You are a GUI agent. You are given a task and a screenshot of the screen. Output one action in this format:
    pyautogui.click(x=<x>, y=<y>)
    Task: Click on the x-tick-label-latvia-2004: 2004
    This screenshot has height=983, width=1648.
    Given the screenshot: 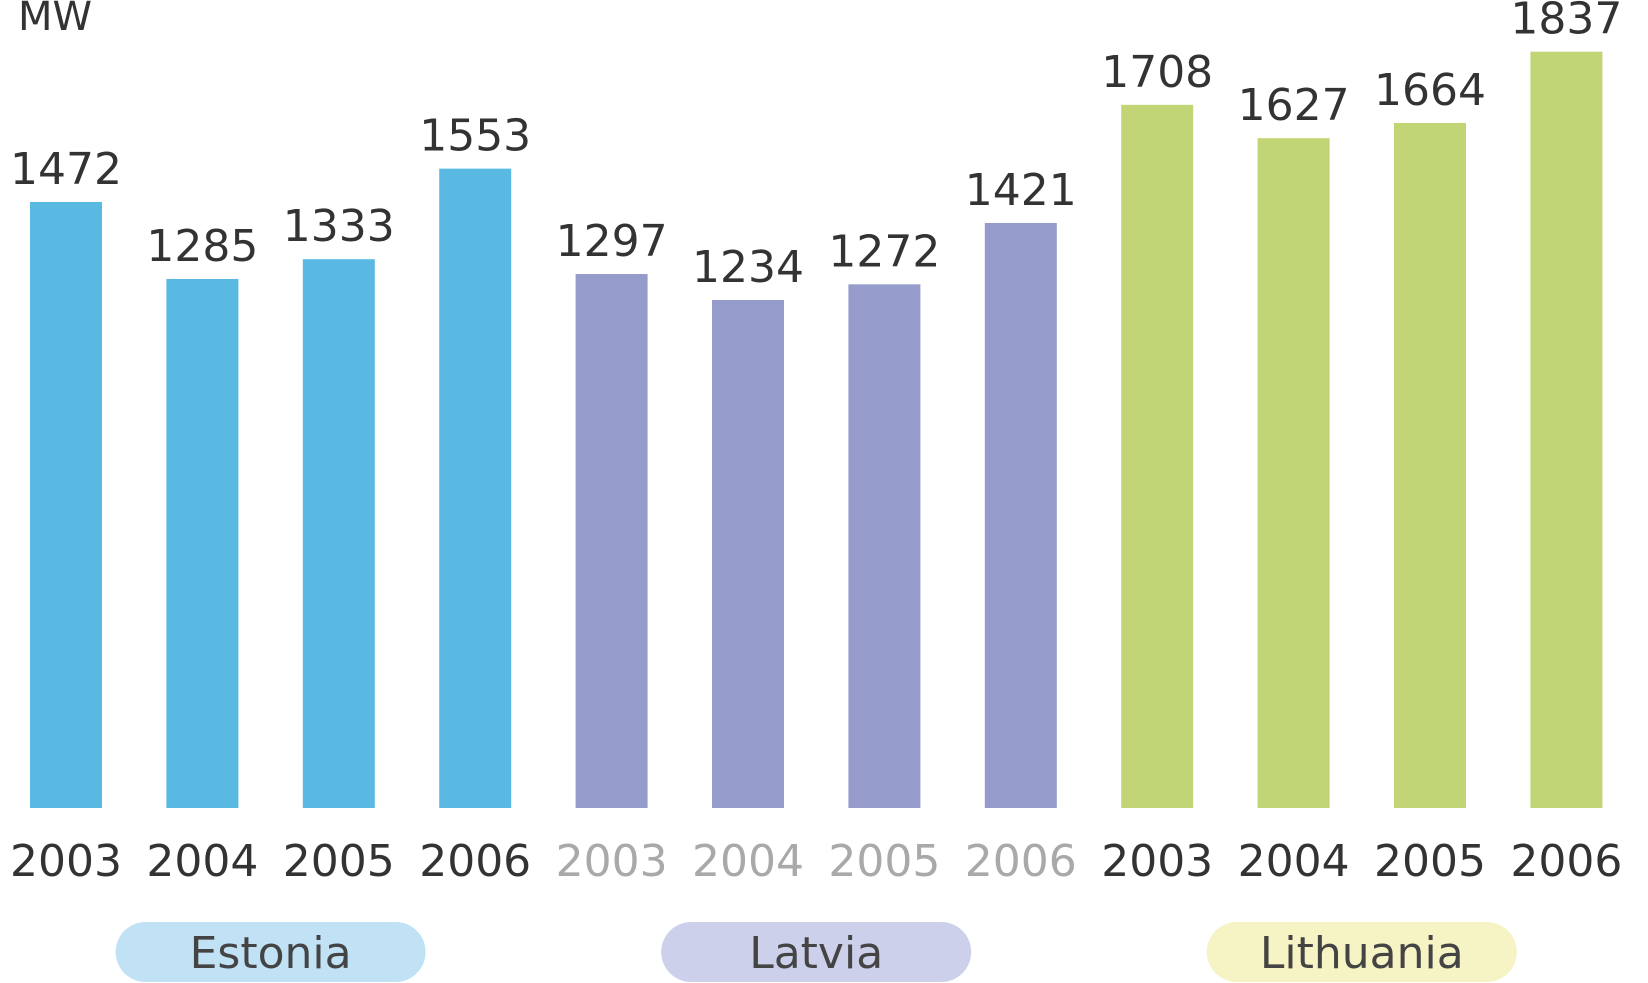 What is the action you would take?
    pyautogui.click(x=748, y=861)
    